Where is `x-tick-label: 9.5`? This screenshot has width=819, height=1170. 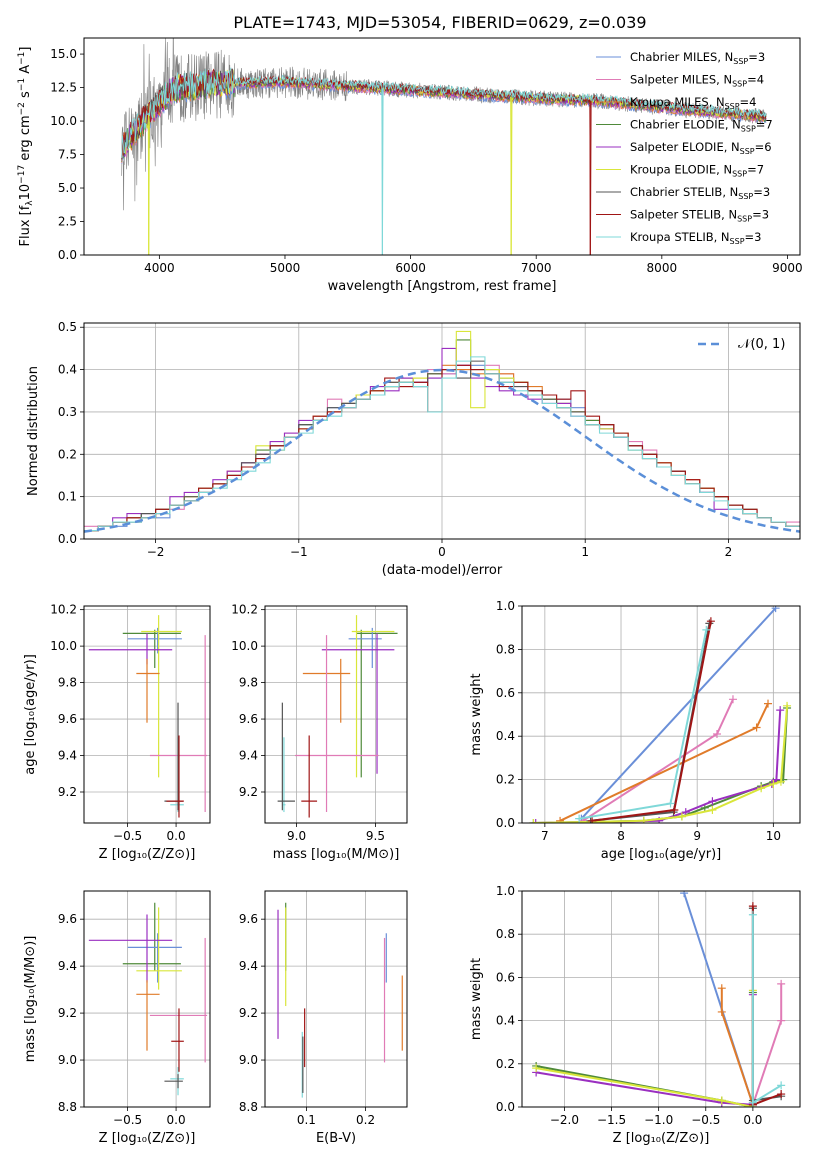
x-tick-label: 9.5 is located at coordinates (375, 836).